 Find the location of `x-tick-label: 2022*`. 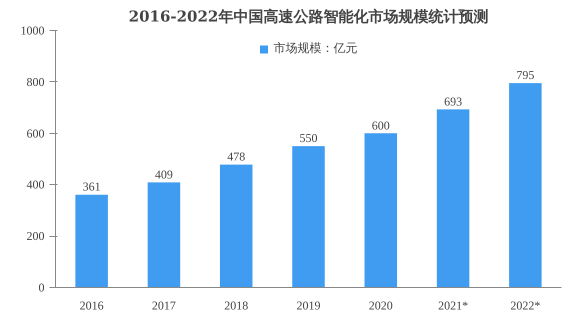

x-tick-label: 2022* is located at coordinates (525, 305).